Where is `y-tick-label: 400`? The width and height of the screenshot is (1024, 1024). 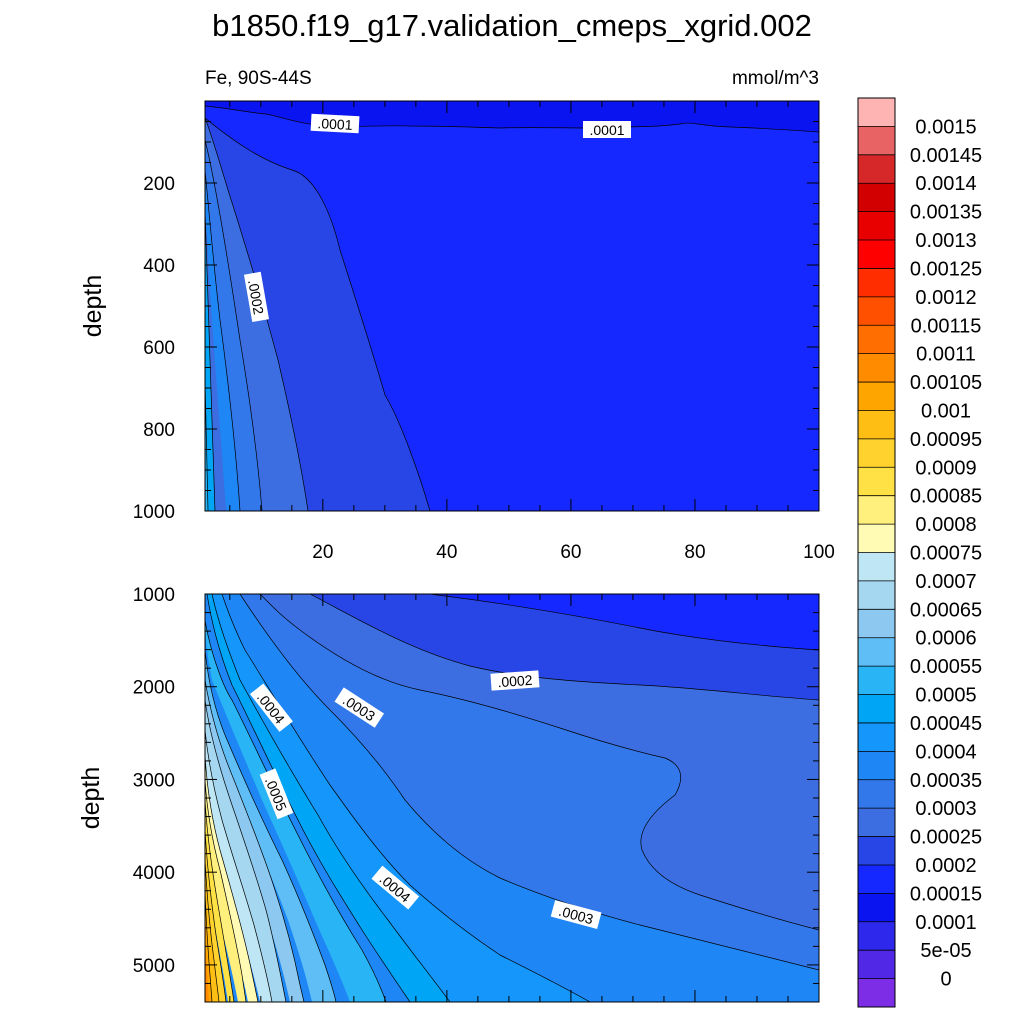 y-tick-label: 400 is located at coordinates (159, 266).